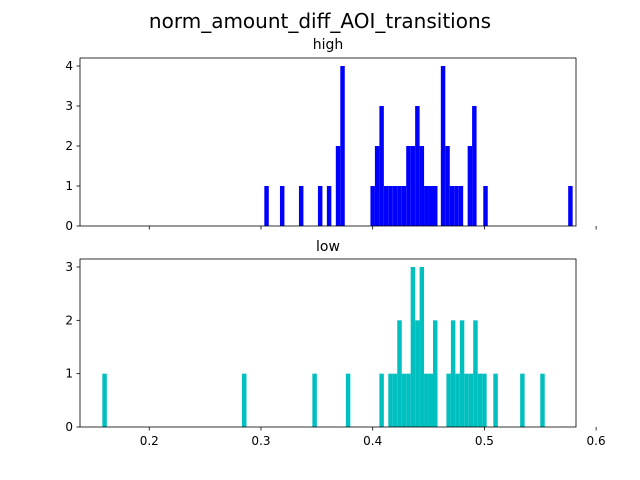  I want to click on xtick-label-low: 0.3, so click(260, 441).